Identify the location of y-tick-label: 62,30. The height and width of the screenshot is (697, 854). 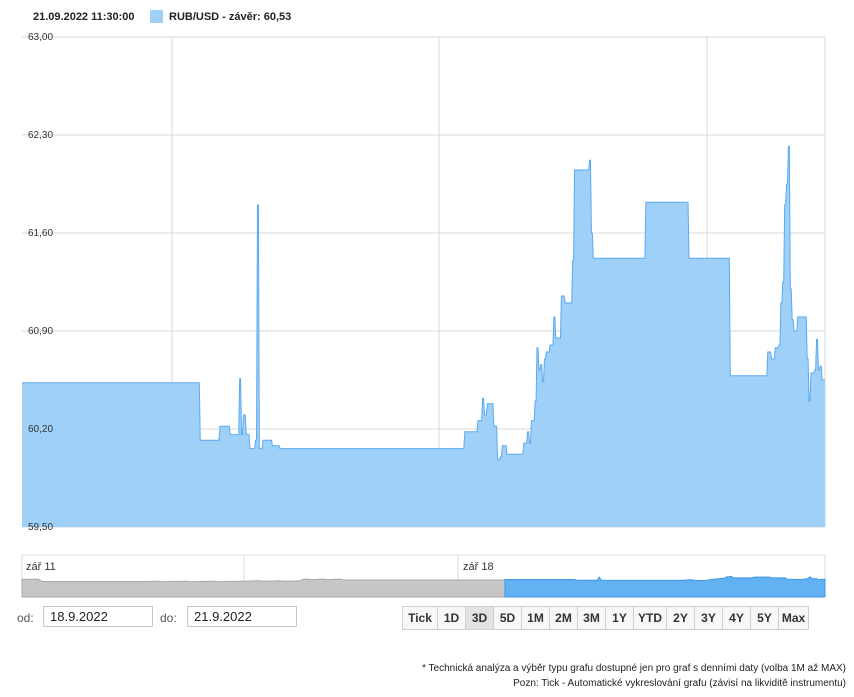
(40, 135).